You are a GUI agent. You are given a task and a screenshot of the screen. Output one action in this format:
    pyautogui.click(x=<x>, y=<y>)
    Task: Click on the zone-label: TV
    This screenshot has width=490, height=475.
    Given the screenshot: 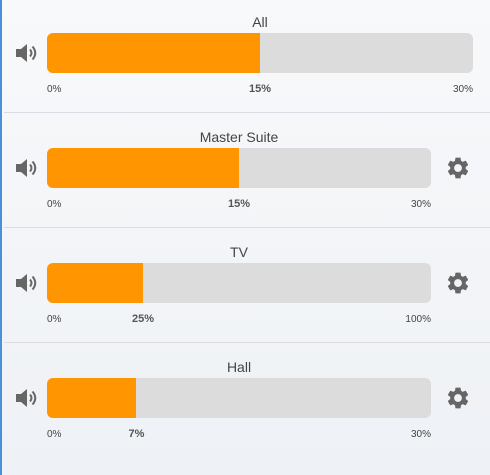 What is the action you would take?
    pyautogui.click(x=239, y=252)
    